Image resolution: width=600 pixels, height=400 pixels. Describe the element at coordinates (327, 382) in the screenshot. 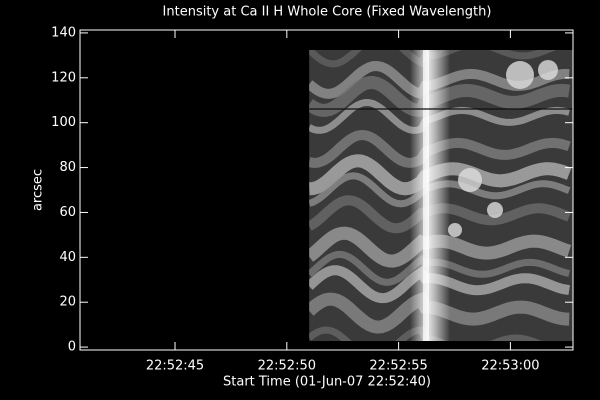

I see `x-axis-label: Start Time (01-Jun-07 22:52:40)` at that location.